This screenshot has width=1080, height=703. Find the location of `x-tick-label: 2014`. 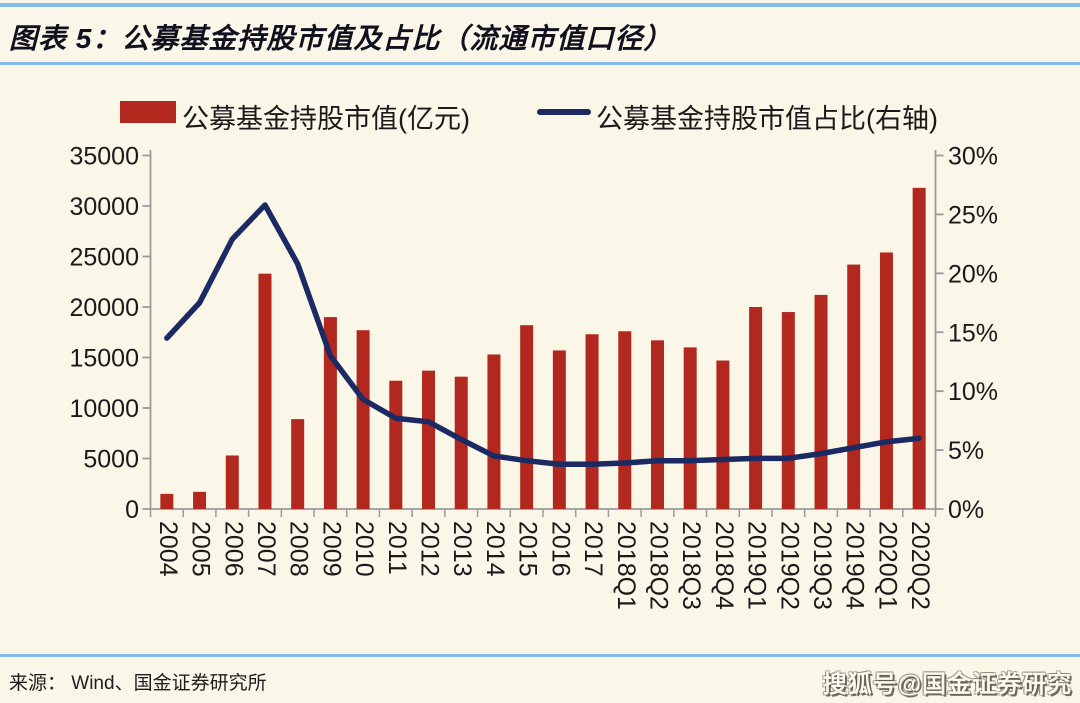

x-tick-label: 2014 is located at coordinates (495, 549).